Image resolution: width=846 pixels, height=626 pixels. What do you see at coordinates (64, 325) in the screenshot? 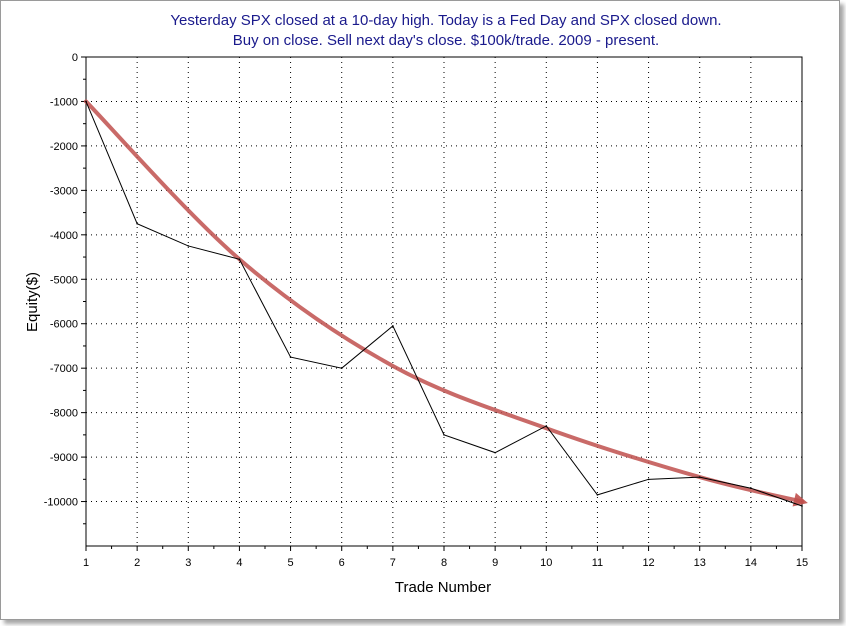
I see `y-tick-label: -6000` at bounding box center [64, 325].